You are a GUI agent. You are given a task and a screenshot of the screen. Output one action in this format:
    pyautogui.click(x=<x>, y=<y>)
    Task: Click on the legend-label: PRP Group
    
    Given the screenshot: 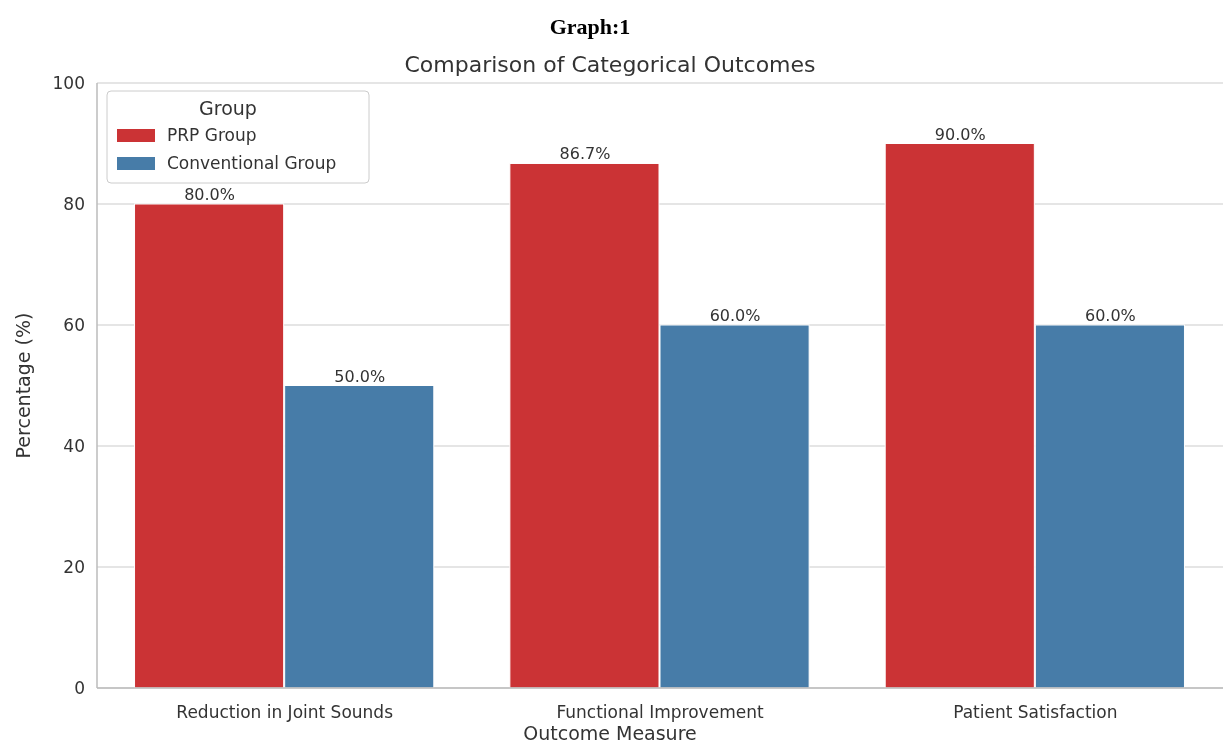 What is the action you would take?
    pyautogui.click(x=212, y=135)
    